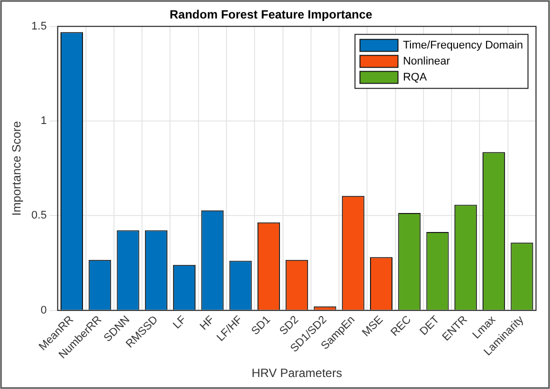  What do you see at coordinates (180, 323) in the screenshot?
I see `x-tick-label: LF` at bounding box center [180, 323].